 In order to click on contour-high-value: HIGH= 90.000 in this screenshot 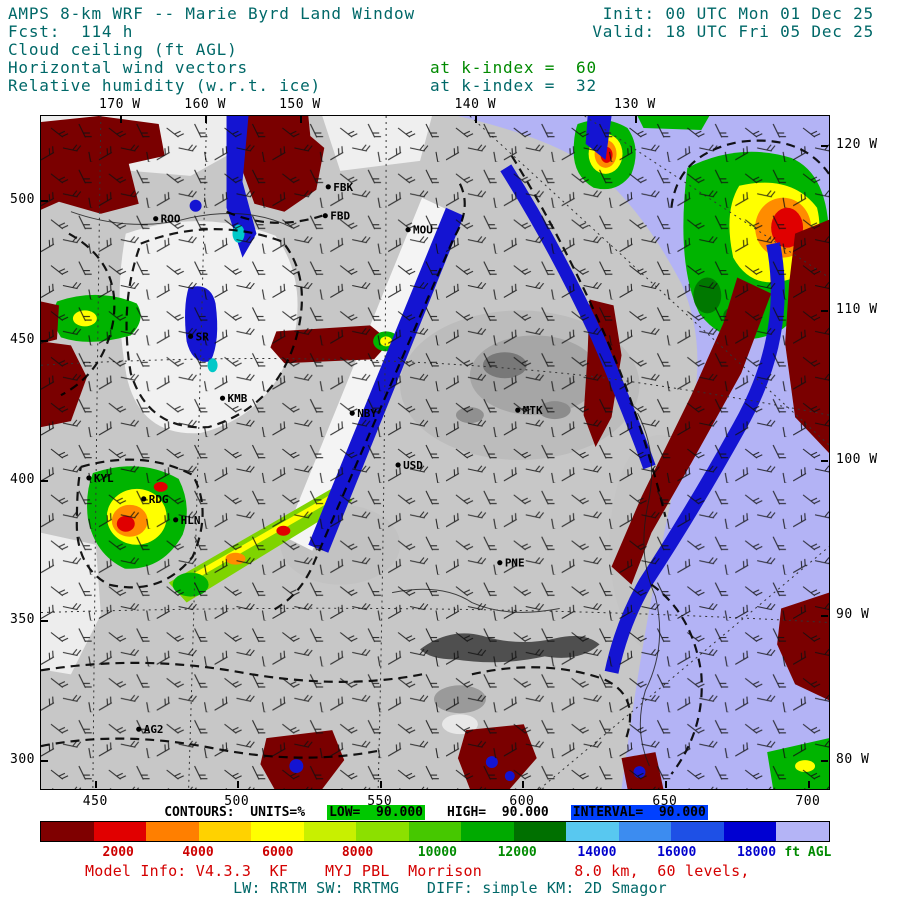, I will do `click(498, 812)`.